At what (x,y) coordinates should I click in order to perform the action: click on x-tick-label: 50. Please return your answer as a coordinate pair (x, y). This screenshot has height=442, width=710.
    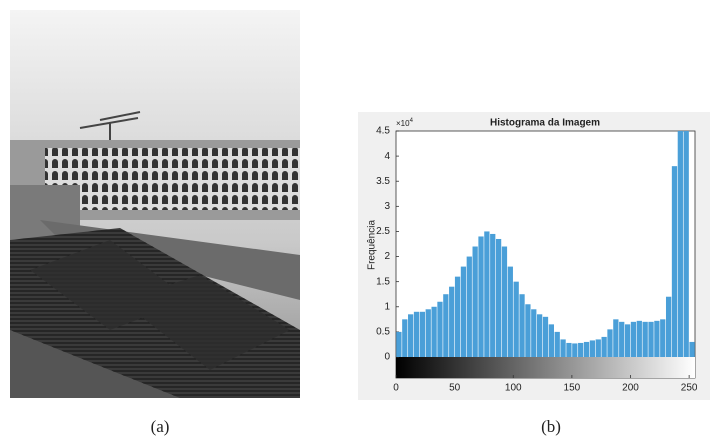
    Looking at the image, I should click on (455, 388).